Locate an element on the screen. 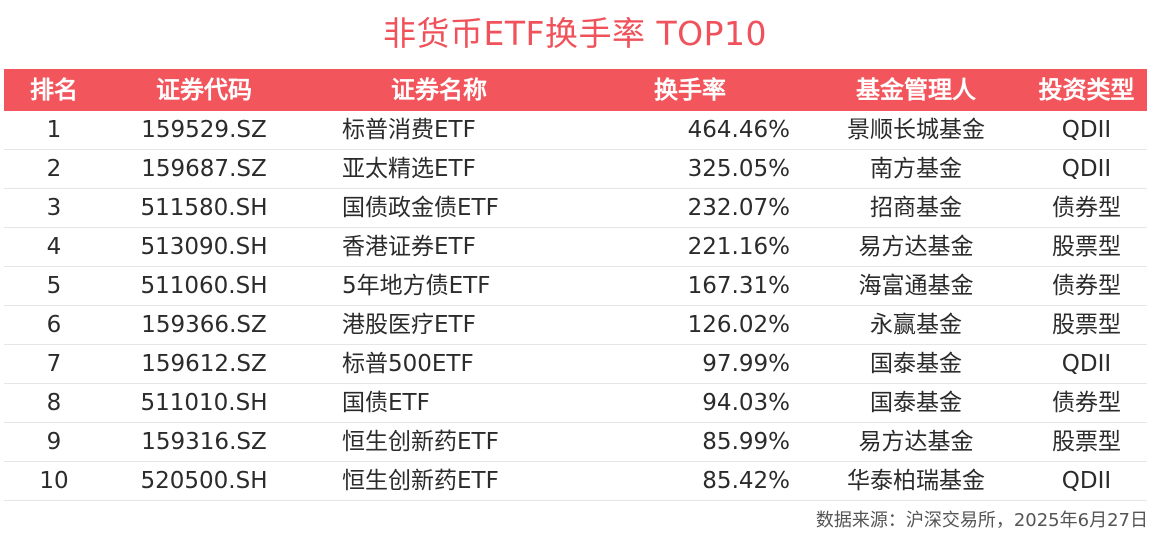 Image resolution: width=1150 pixels, height=540 pixels. table-row: 8 511010.SH 国债ETF 94.03% 国泰基金 债券型 is located at coordinates (575, 403).